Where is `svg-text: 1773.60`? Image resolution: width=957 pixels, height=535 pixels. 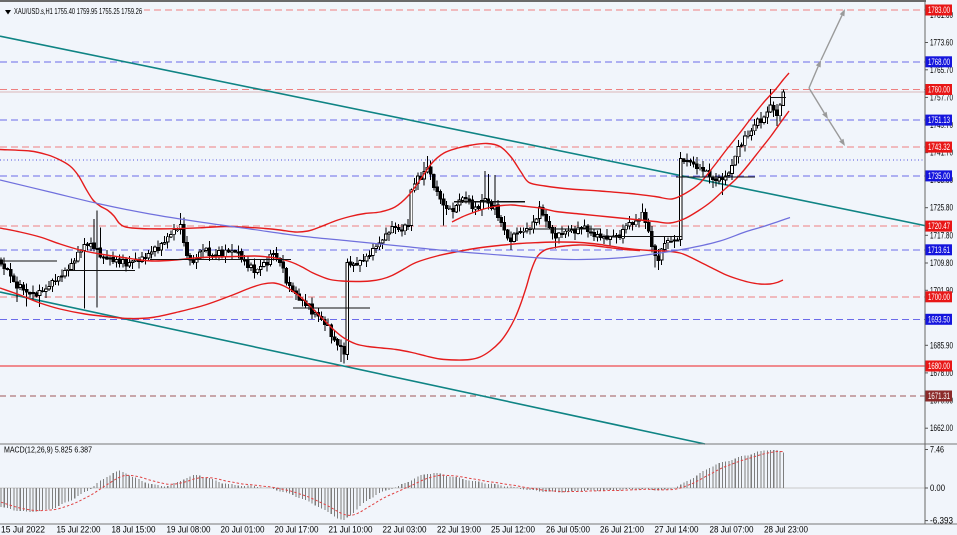 svg-text: 1773.60 is located at coordinates (941, 43).